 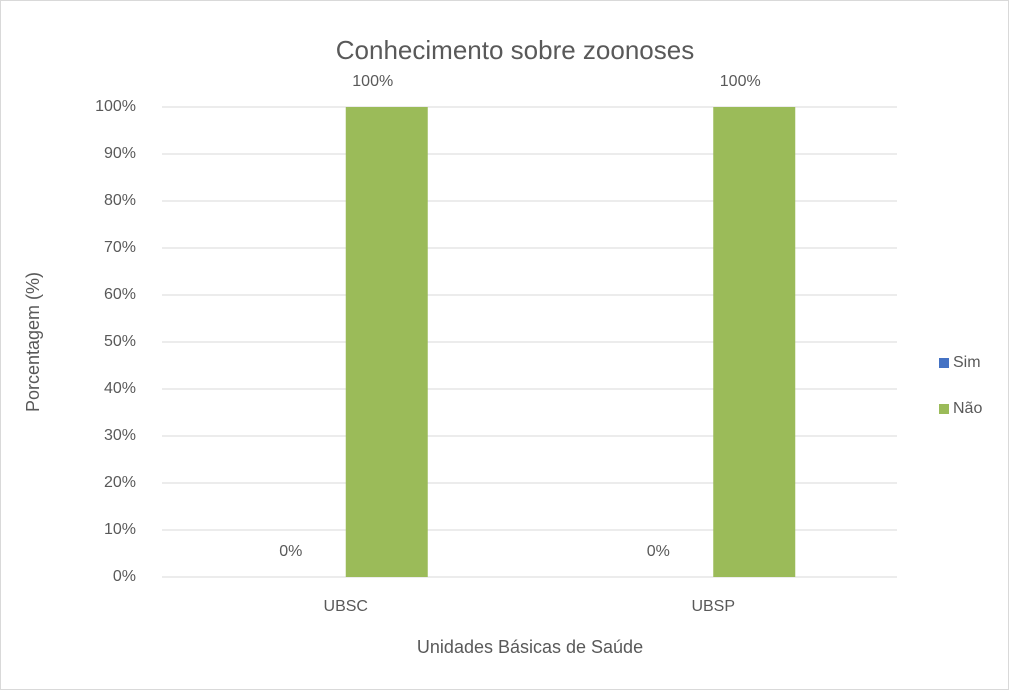 What do you see at coordinates (120, 153) in the screenshot?
I see `y-tick-label: 90%` at bounding box center [120, 153].